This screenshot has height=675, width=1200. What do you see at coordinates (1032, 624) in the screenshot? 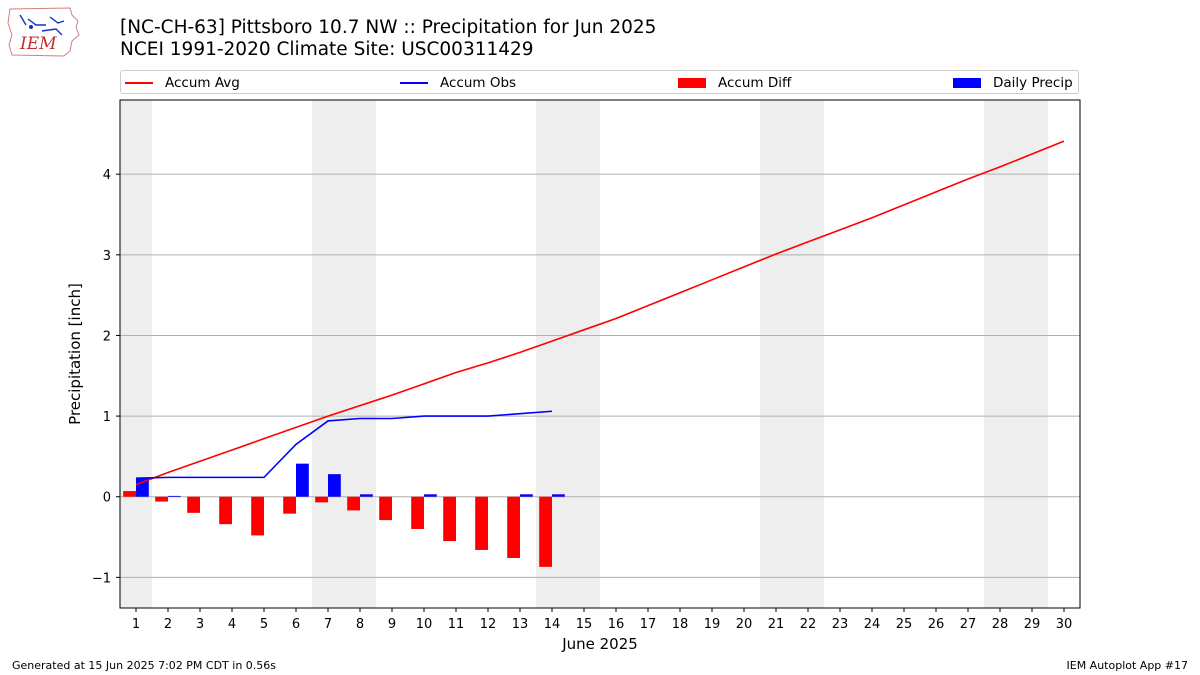
I see `x-tick-label-29: 29` at bounding box center [1032, 624].